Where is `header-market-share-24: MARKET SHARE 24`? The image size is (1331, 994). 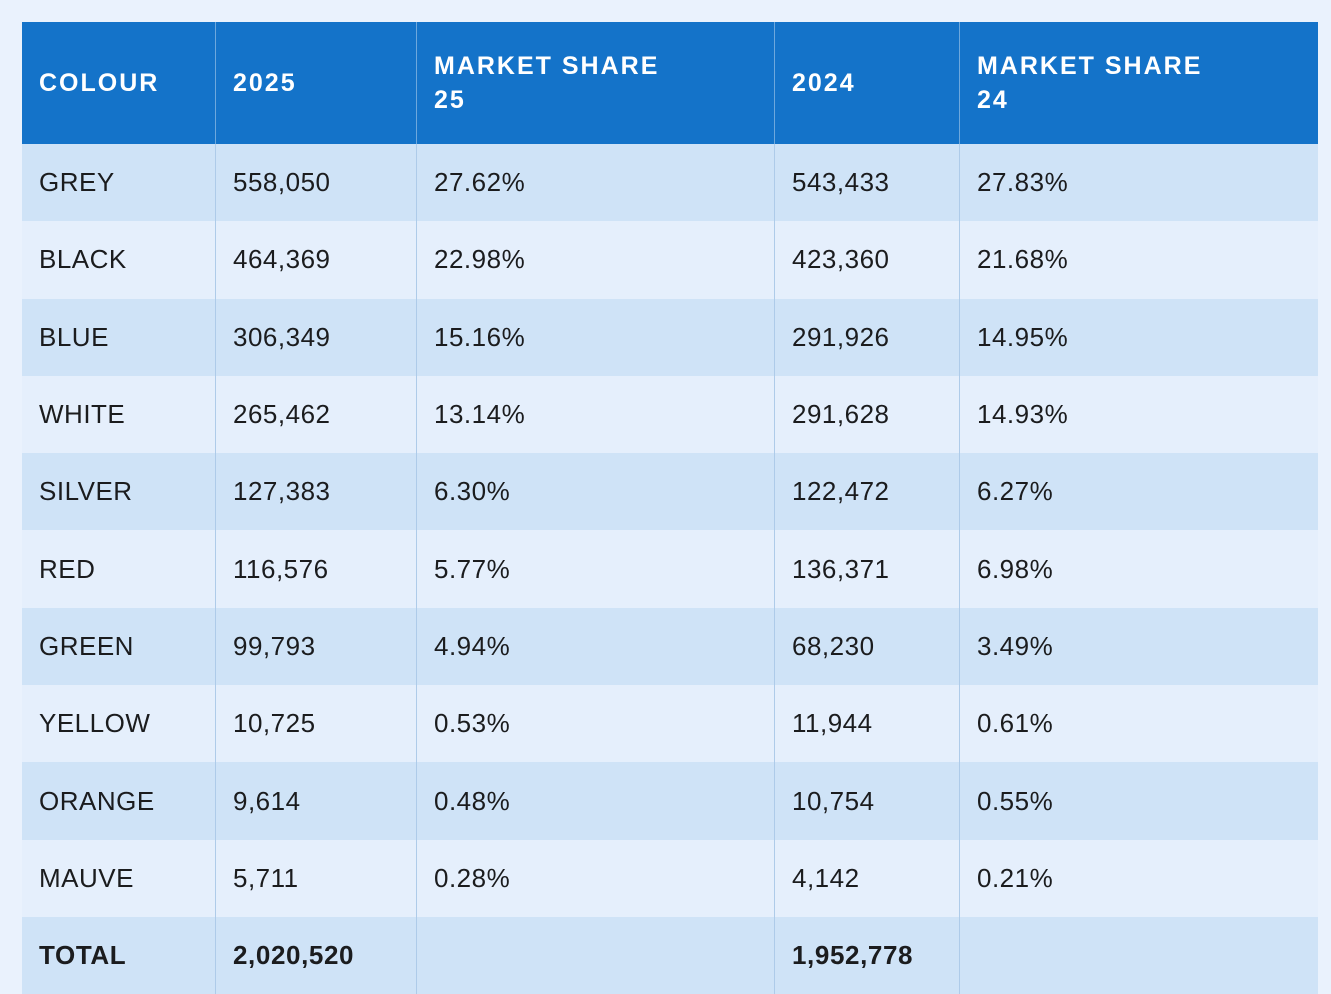
header-market-share-24: MARKET SHARE 24 is located at coordinates (1138, 83).